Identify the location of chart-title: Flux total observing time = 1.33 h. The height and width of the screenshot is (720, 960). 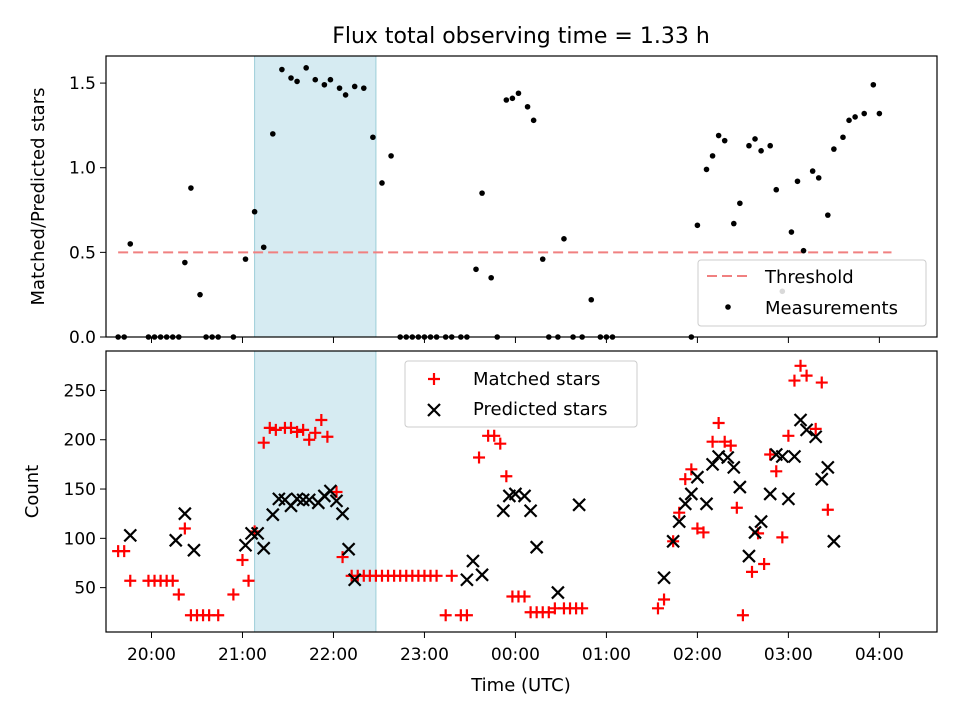
(521, 36).